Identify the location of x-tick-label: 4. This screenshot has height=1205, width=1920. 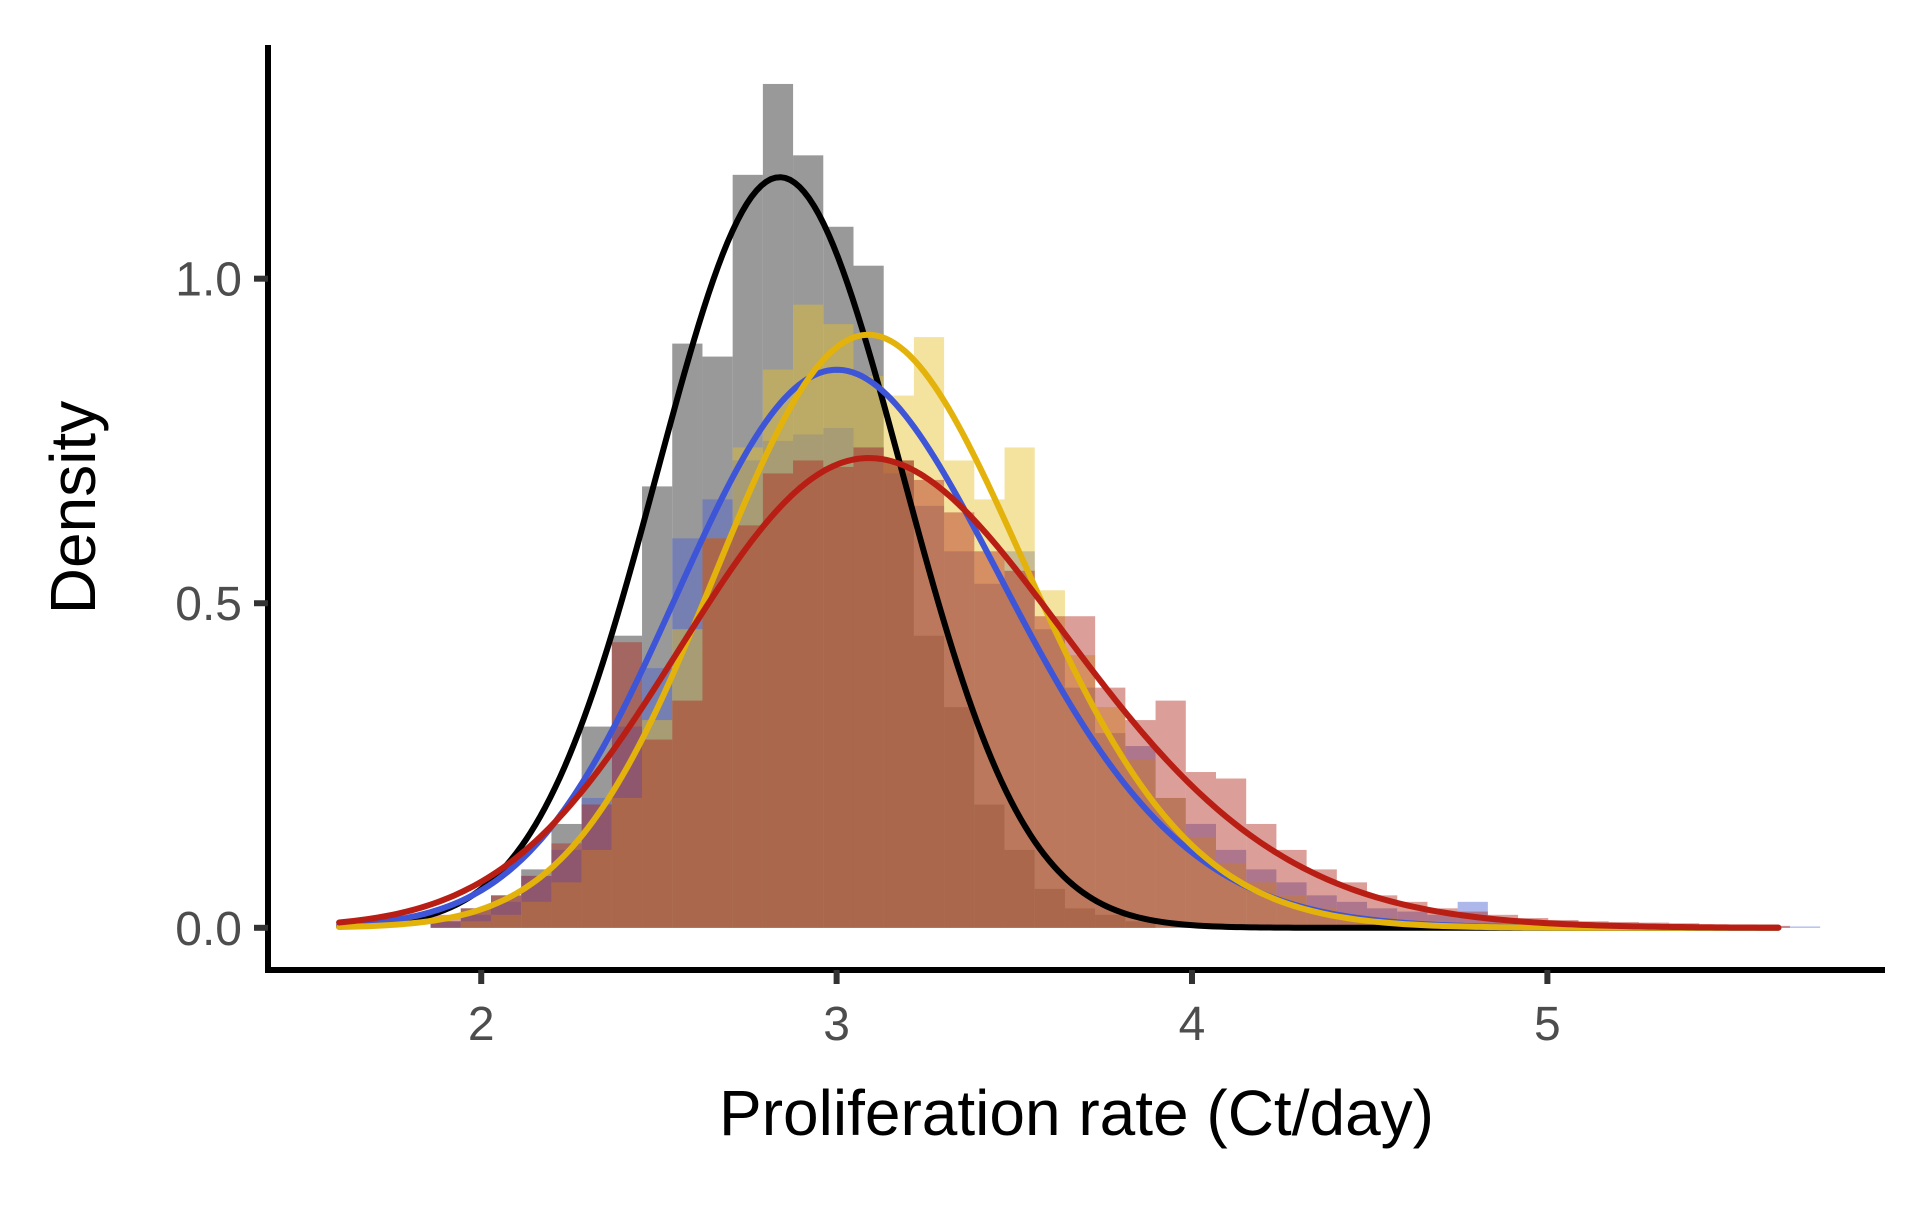
(1192, 1024).